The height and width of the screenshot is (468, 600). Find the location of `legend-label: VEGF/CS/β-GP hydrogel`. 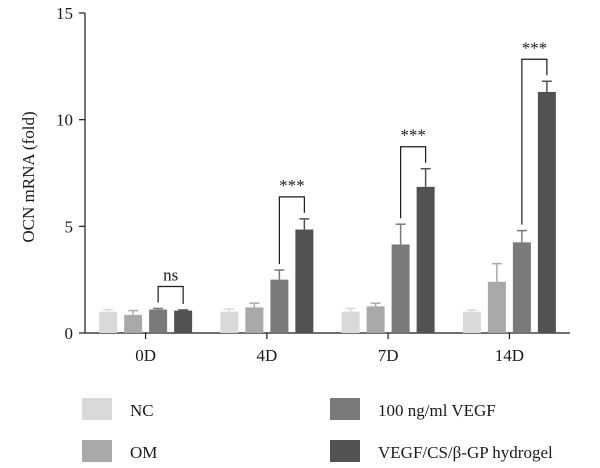

legend-label: VEGF/CS/β-GP hydrogel is located at coordinates (465, 452).